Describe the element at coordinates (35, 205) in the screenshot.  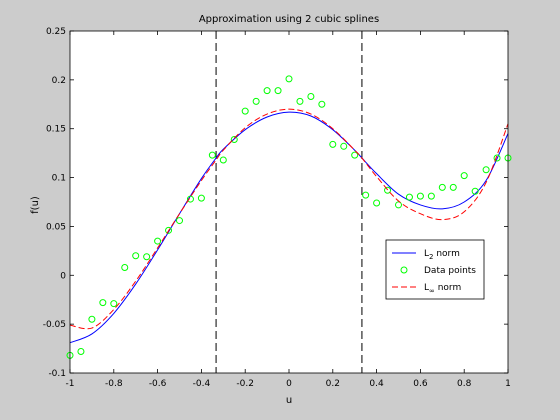
I see `y-axis-label: f(u)` at that location.